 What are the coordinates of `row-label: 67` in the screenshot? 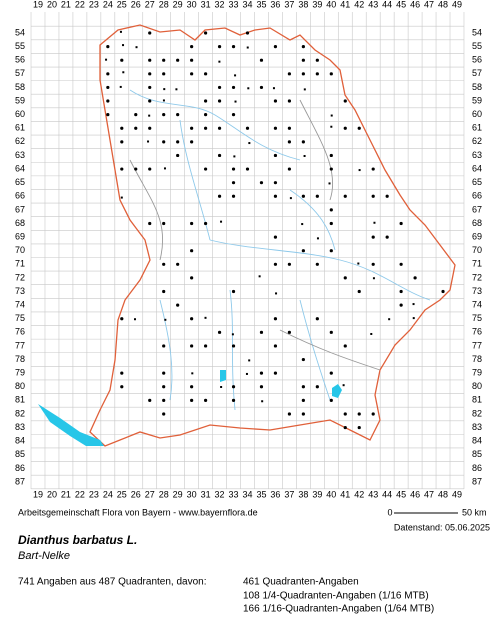 It's located at (20, 209).